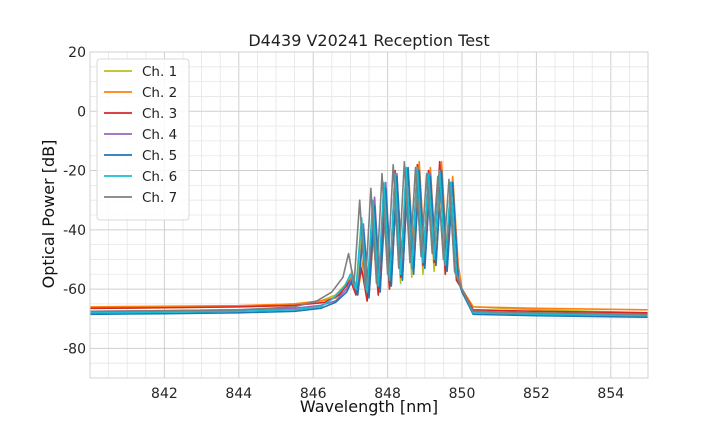  Describe the element at coordinates (159, 177) in the screenshot. I see `legend-label: Ch. 6` at that location.